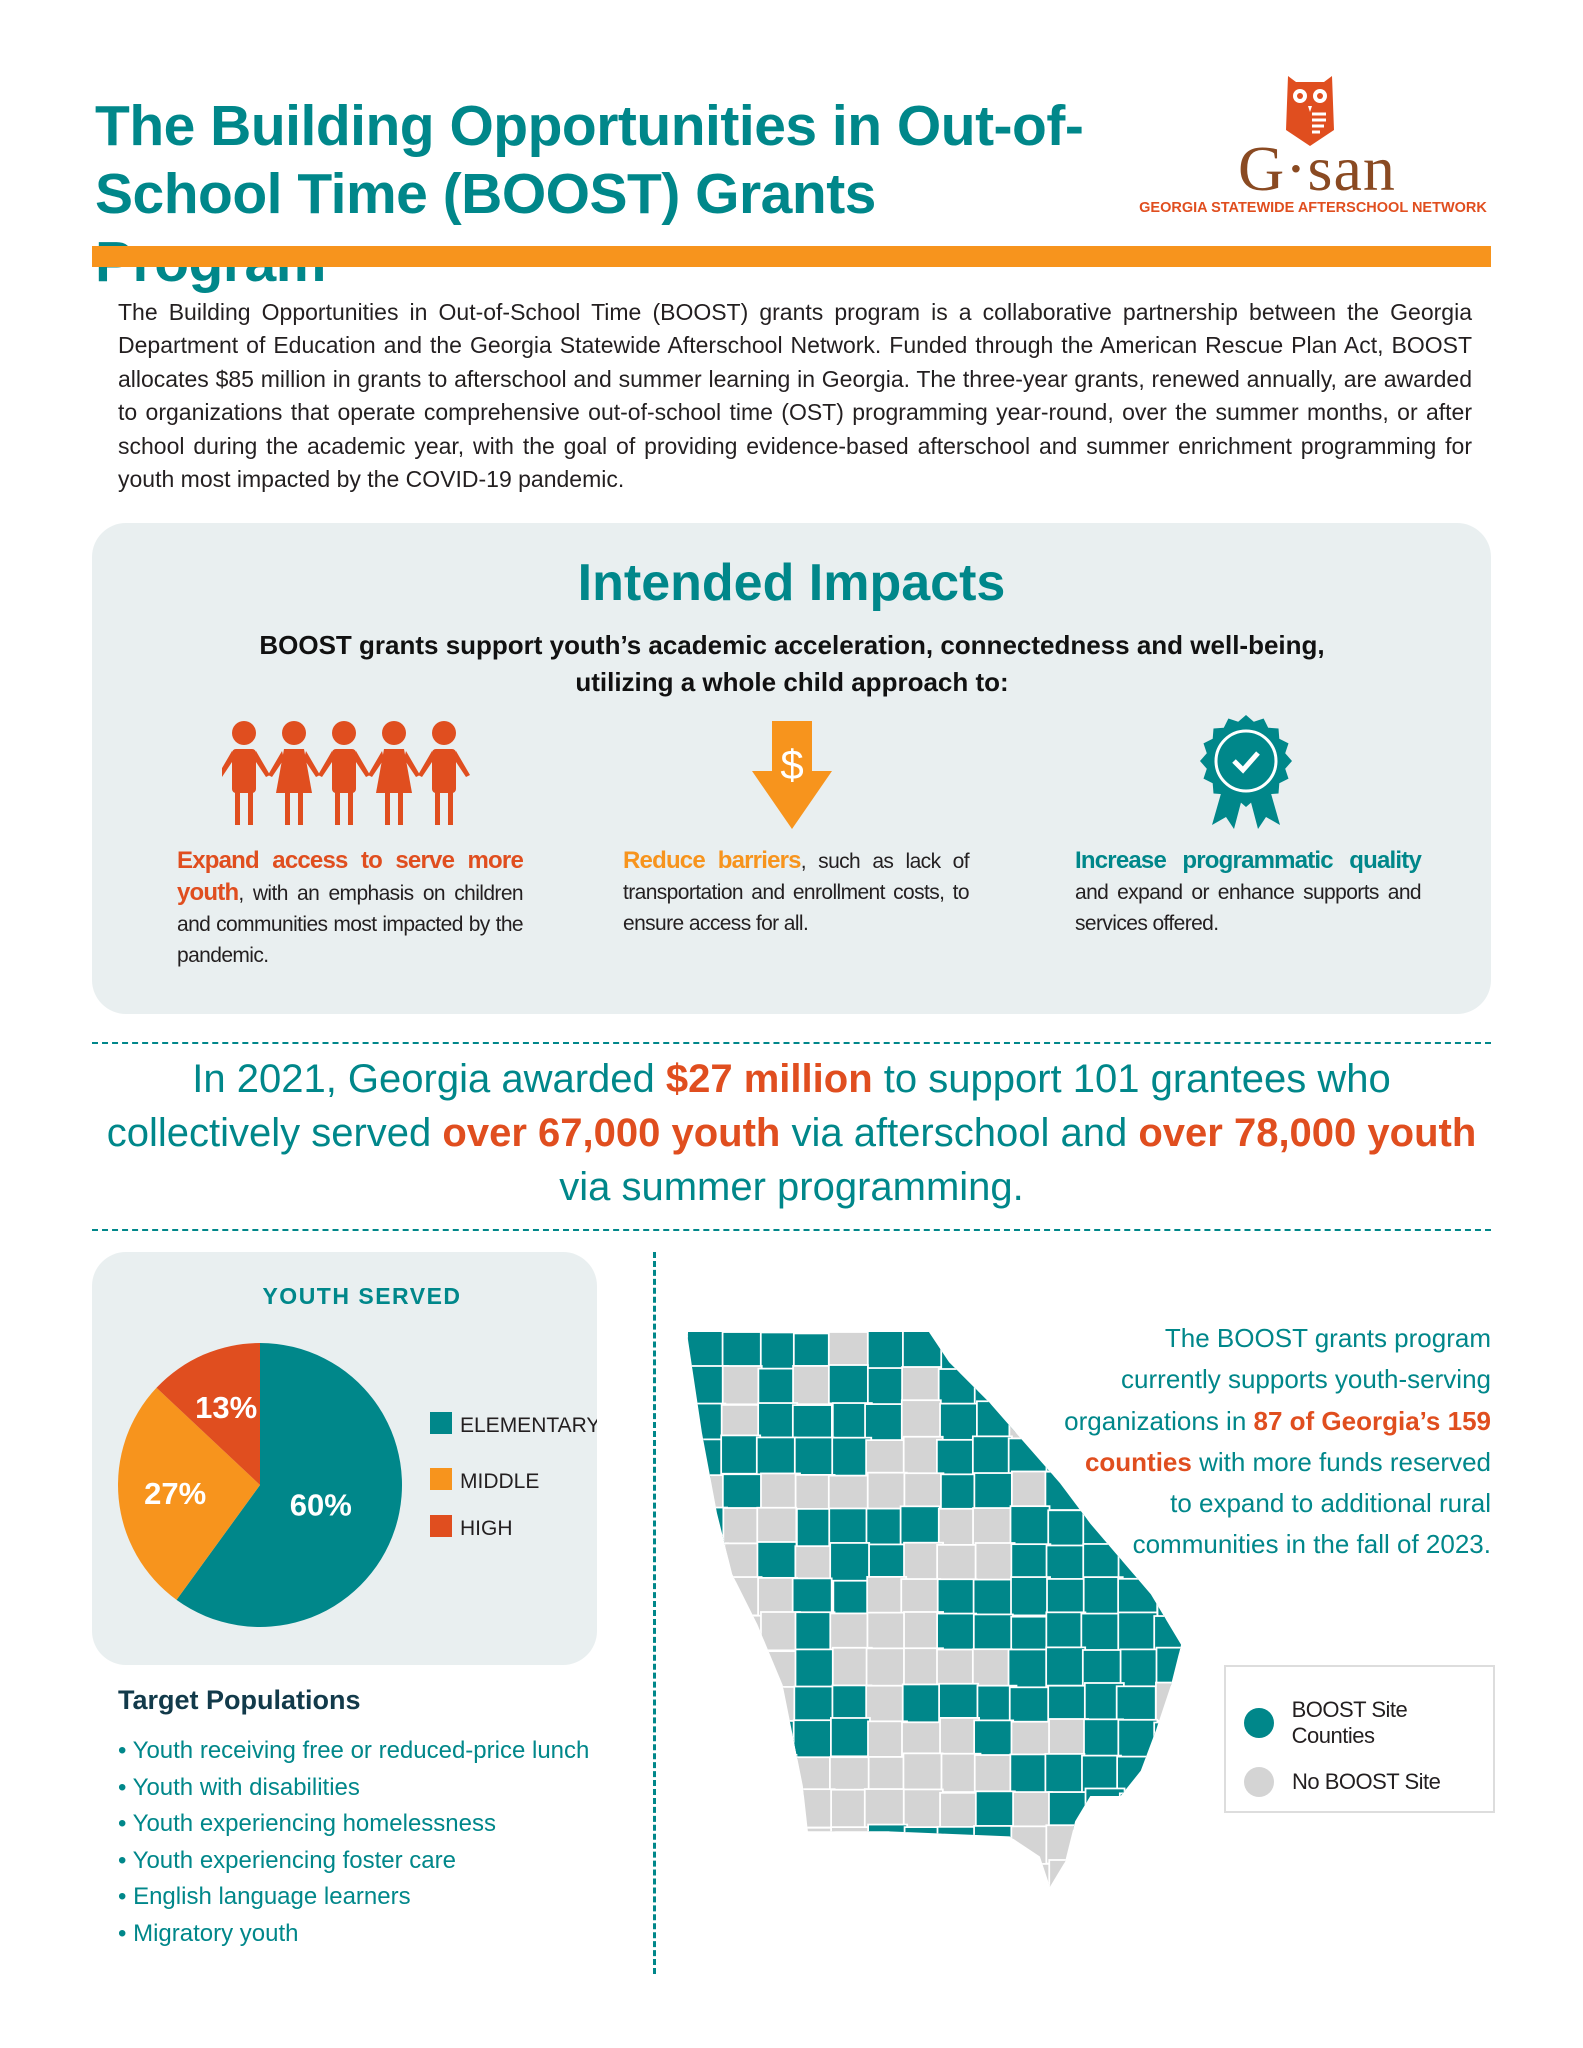 This screenshot has height=2048, width=1583. I want to click on people-holding-hands-icon, so click(346, 773).